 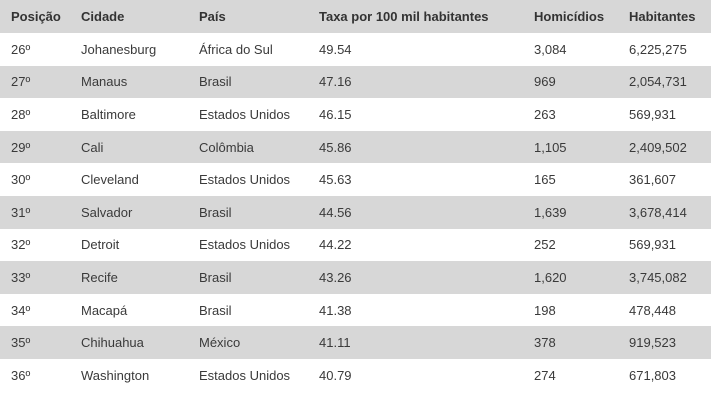 I want to click on cell-posicao: 31º, so click(x=40, y=212).